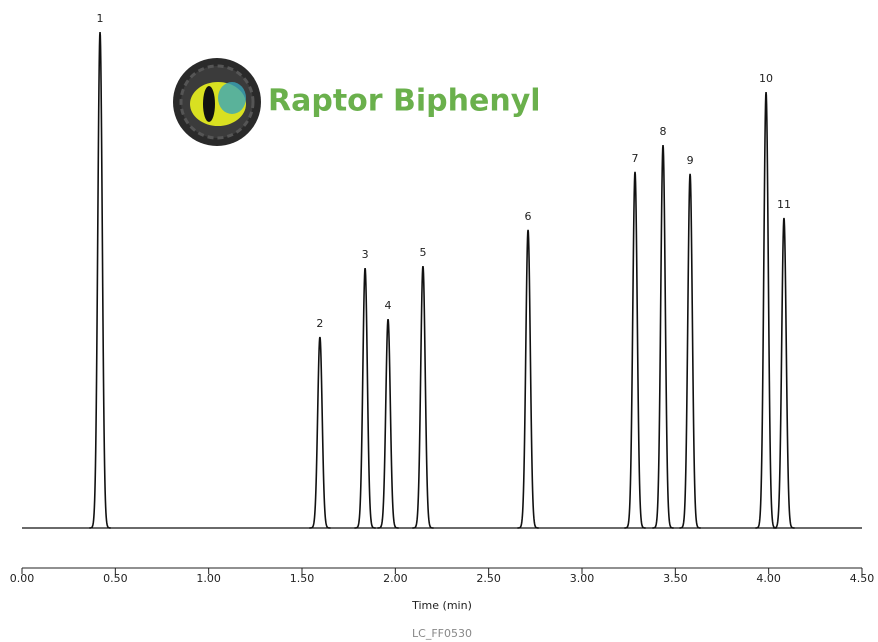 The image size is (878, 642). What do you see at coordinates (209, 104) in the screenshot?
I see `logo-pupil` at bounding box center [209, 104].